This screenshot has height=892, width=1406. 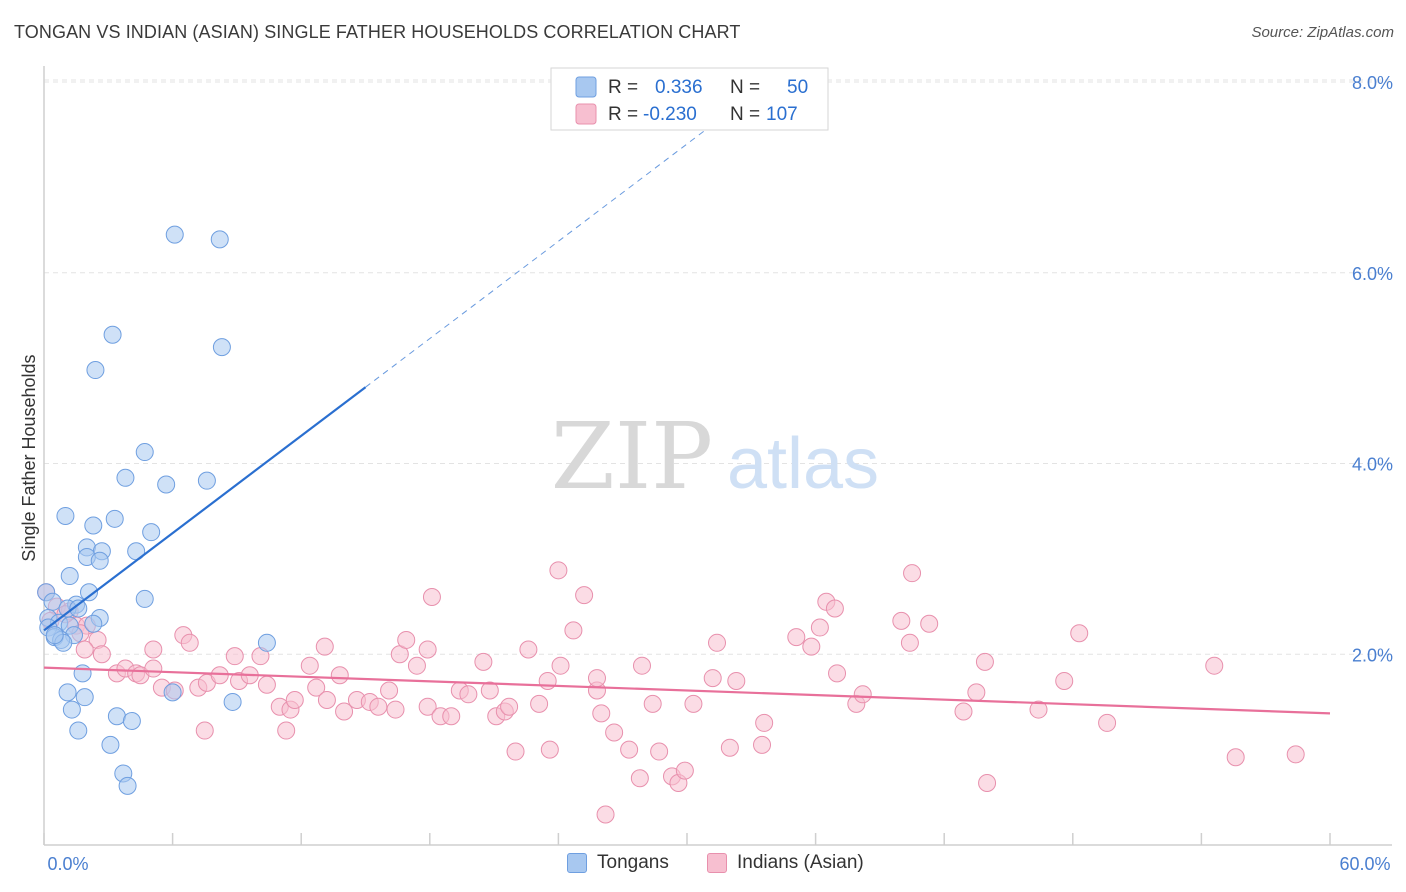 I want to click on tongan-trend-line, so click(x=205, y=509).